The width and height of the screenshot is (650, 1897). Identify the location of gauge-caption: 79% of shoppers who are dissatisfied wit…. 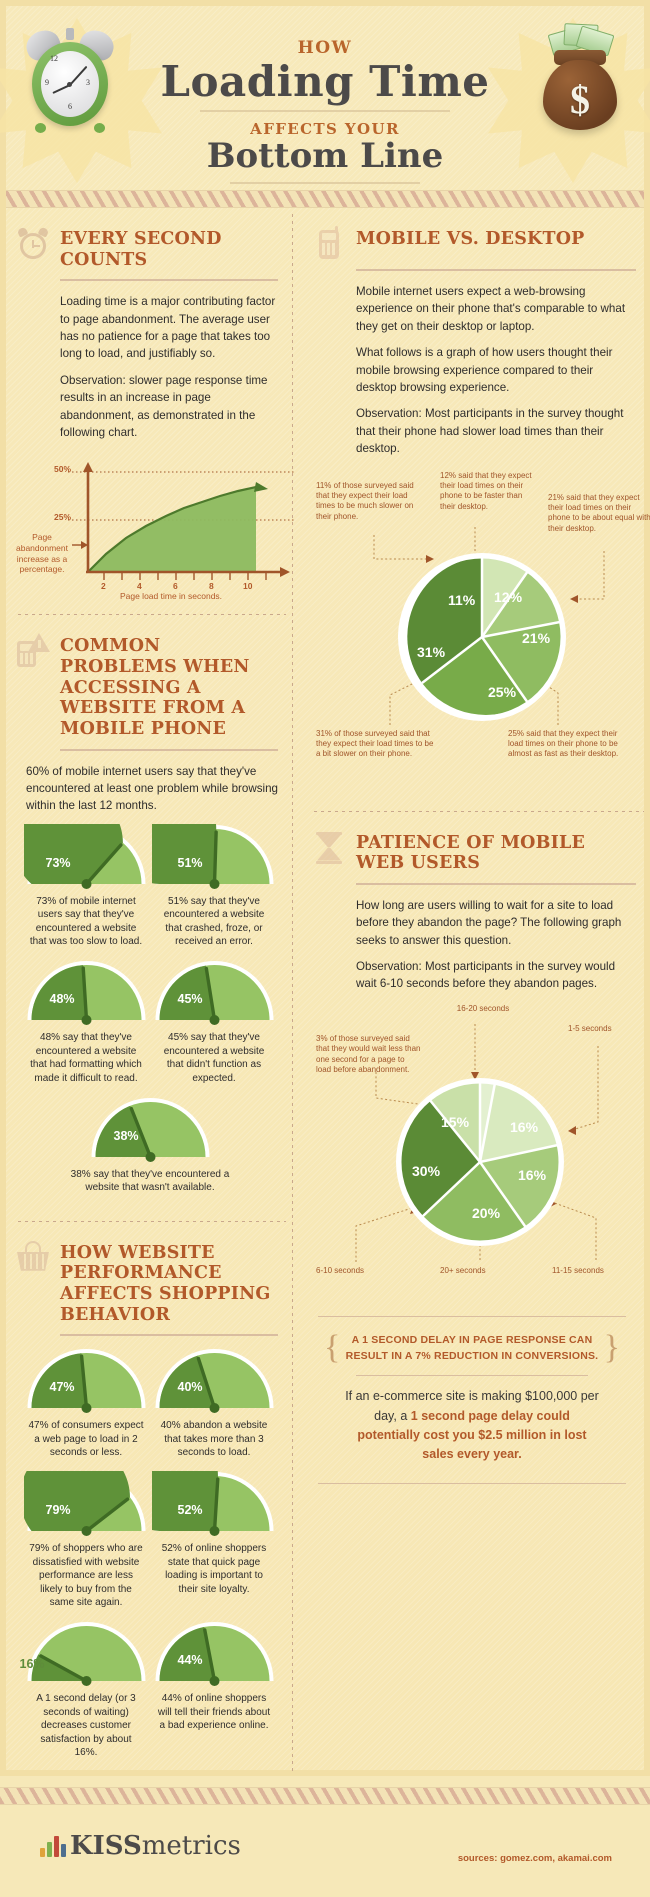
(86, 1575).